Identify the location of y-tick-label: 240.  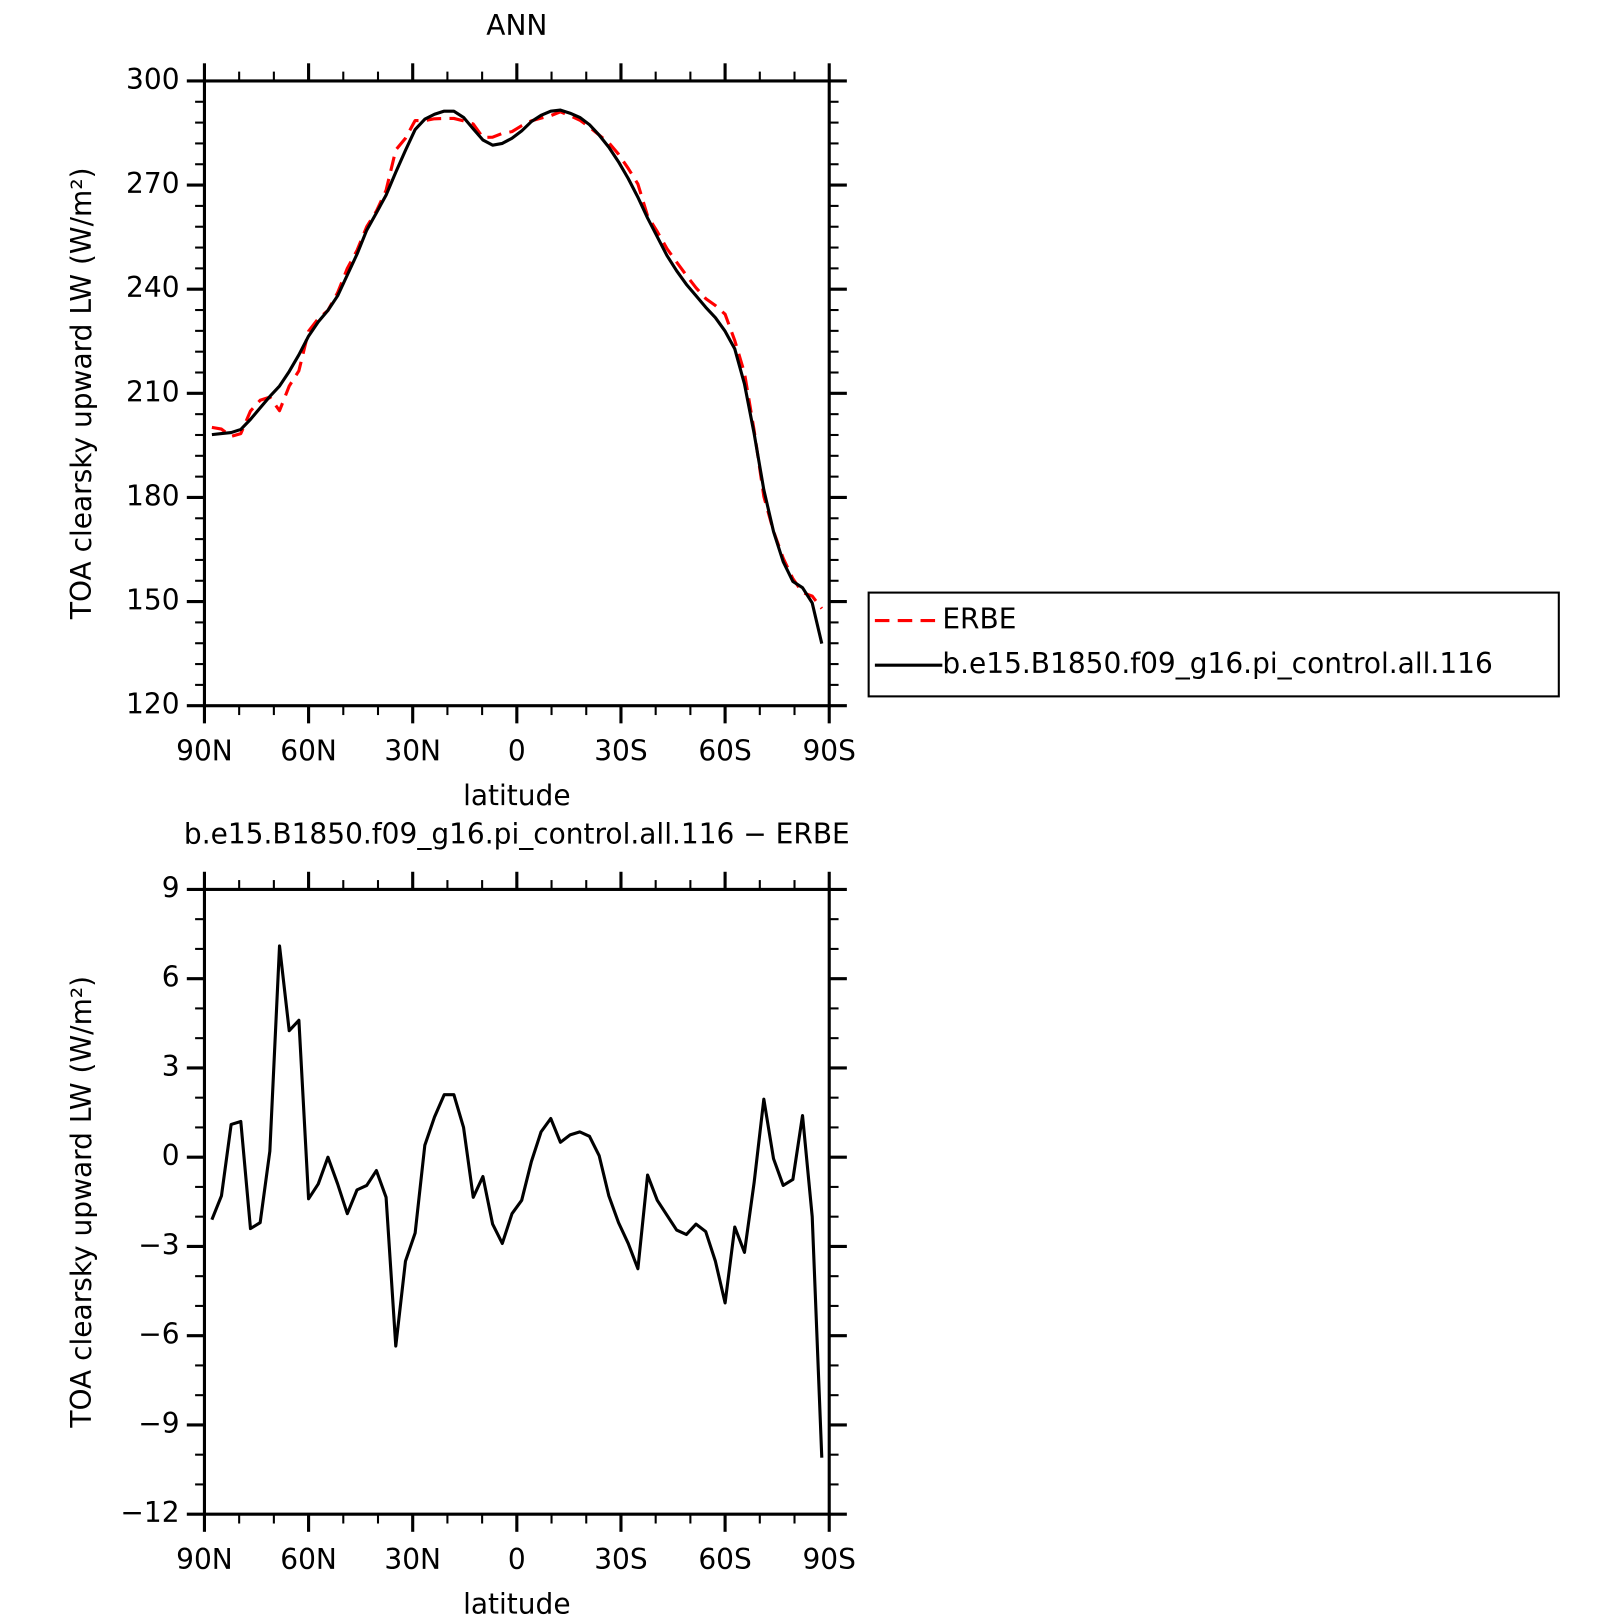
(152, 287).